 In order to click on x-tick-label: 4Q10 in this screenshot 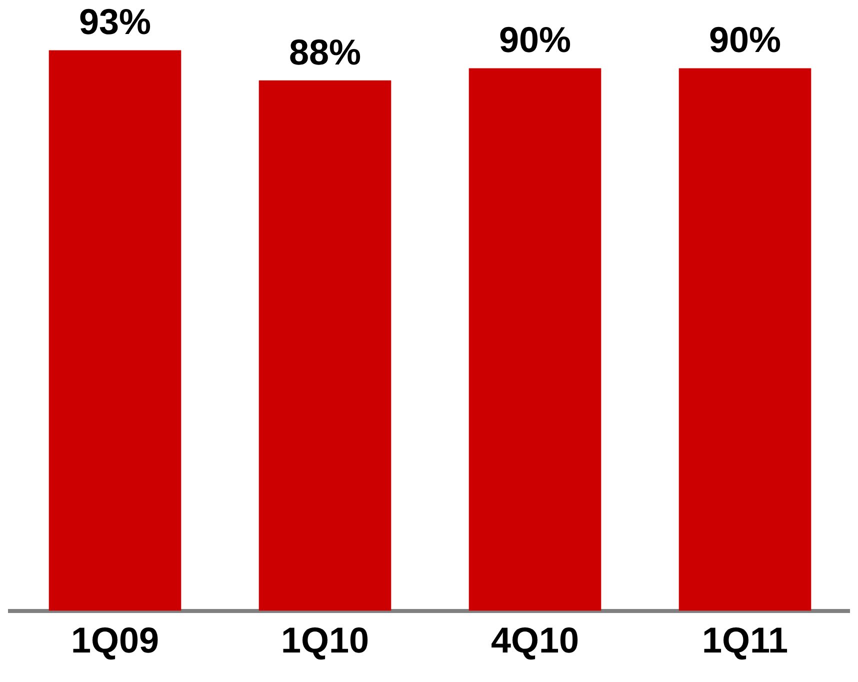, I will do `click(535, 639)`.